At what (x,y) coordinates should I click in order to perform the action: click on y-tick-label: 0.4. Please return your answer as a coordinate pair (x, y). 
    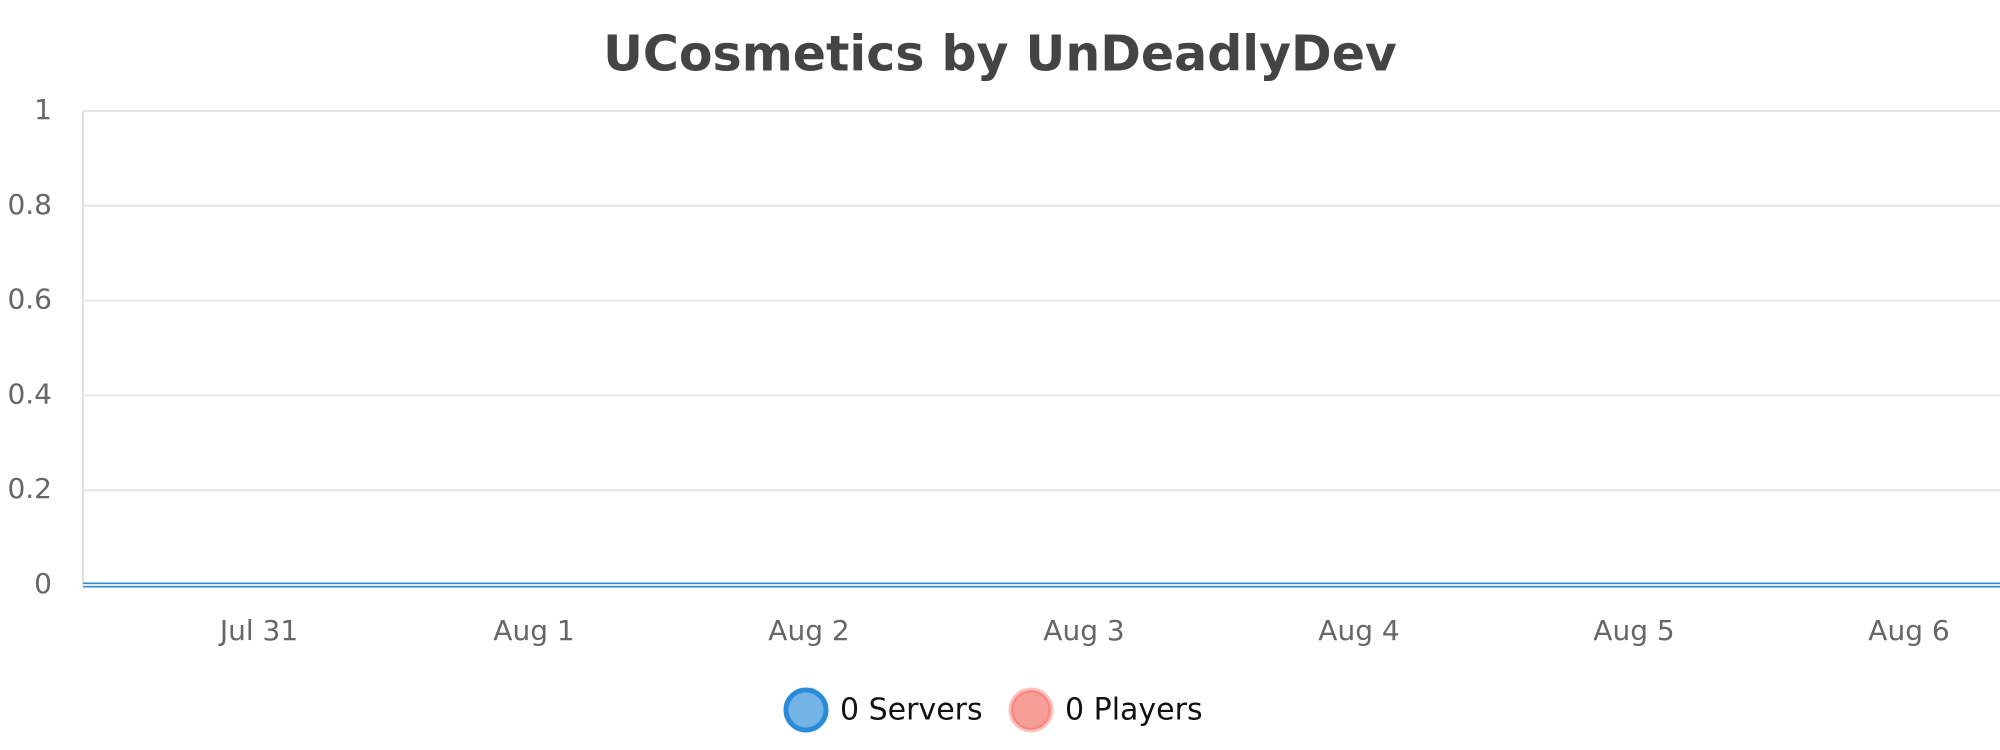
    Looking at the image, I should click on (29, 393).